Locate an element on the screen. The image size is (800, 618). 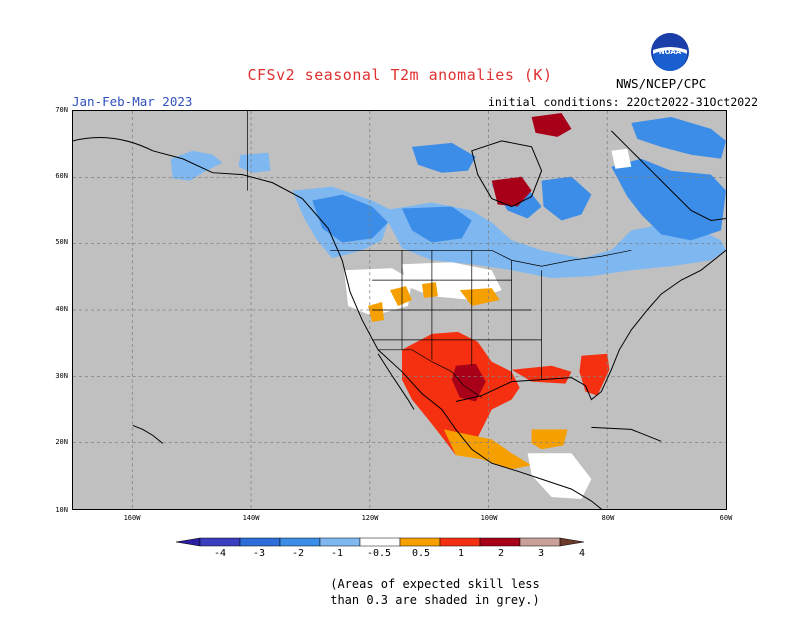
colorbar-arrow-high is located at coordinates (572, 542).